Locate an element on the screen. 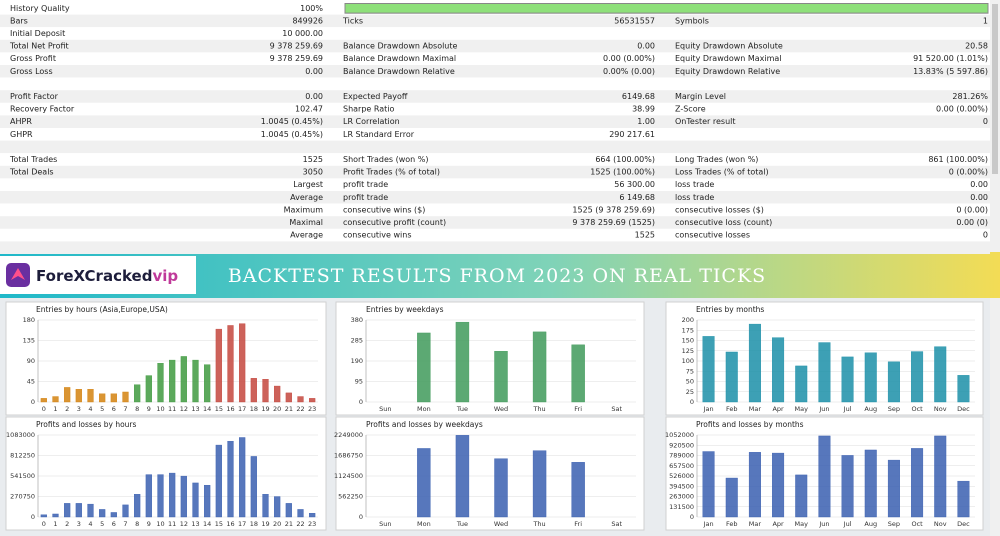  cell-value: 861 (100.00%) is located at coordinates (958, 159).